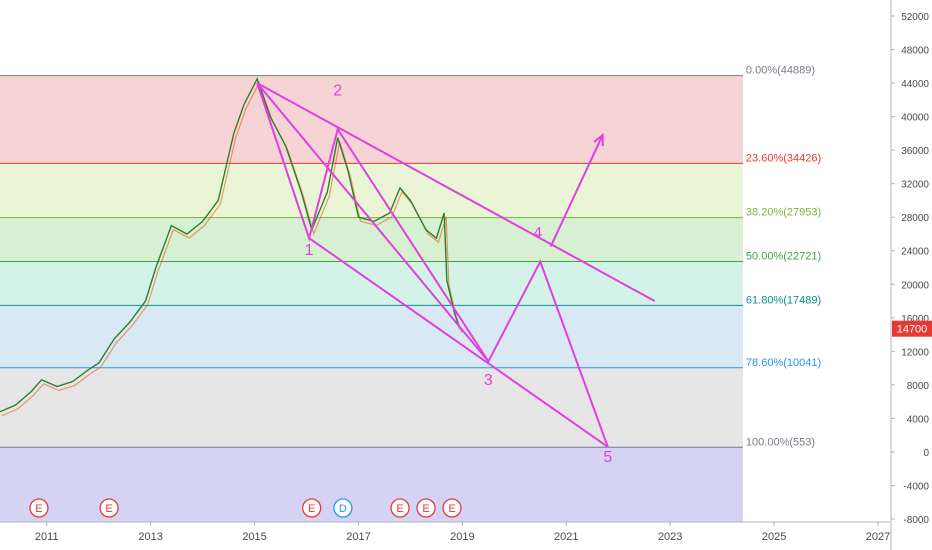 The width and height of the screenshot is (932, 550). What do you see at coordinates (254, 537) in the screenshot?
I see `x-tick-label: 2015` at bounding box center [254, 537].